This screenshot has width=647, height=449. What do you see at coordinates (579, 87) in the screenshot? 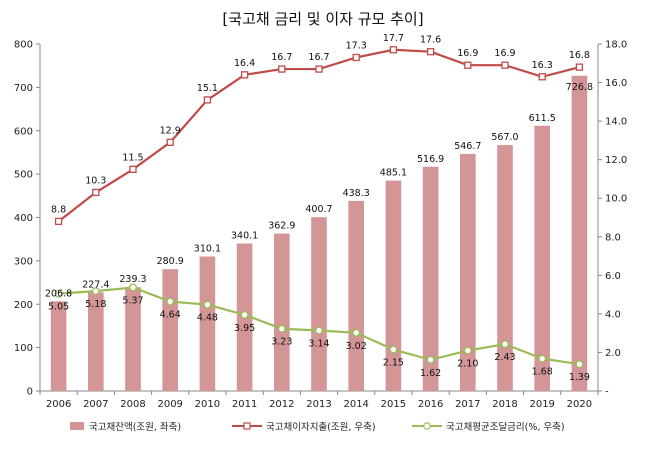
I see `bar-value-label: 726.8` at bounding box center [579, 87].